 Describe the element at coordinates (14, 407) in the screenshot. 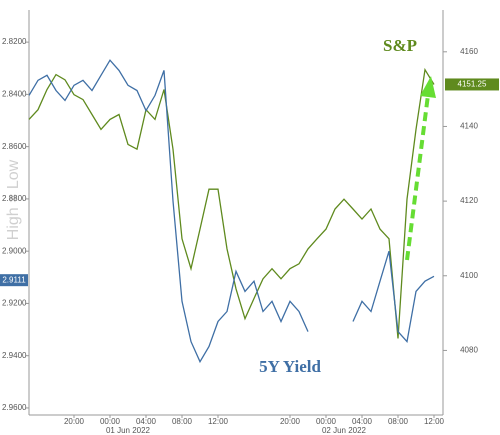

I see `y-tick-label: 2.9600` at that location.